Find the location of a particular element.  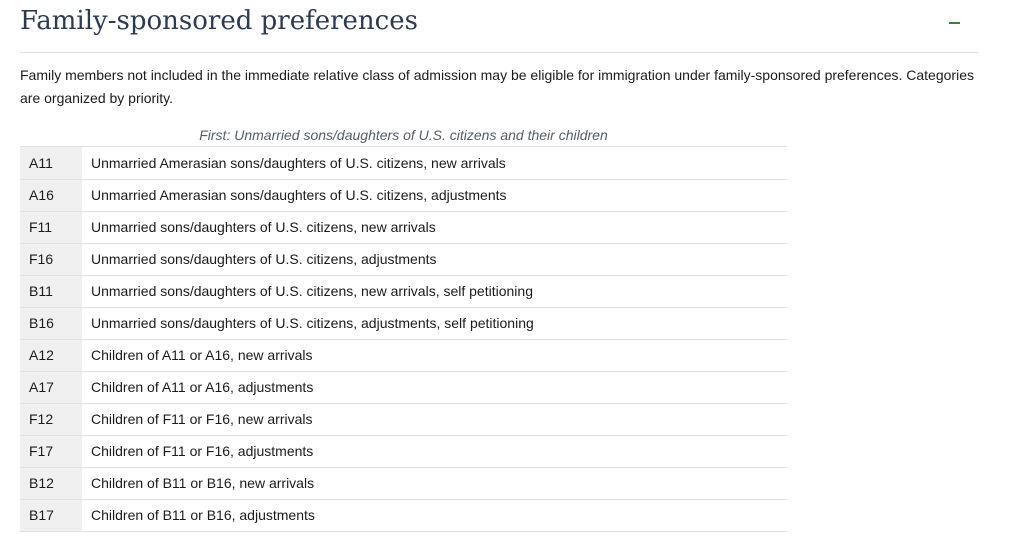

table-row: F12 Children of F11 or F16, new arrivals is located at coordinates (403, 419).